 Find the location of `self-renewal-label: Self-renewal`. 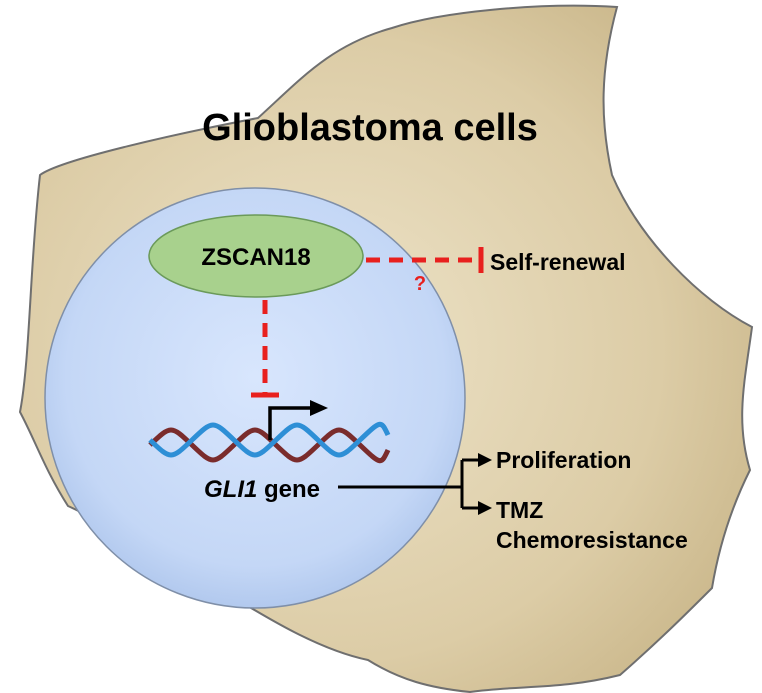

self-renewal-label: Self-renewal is located at coordinates (558, 262).